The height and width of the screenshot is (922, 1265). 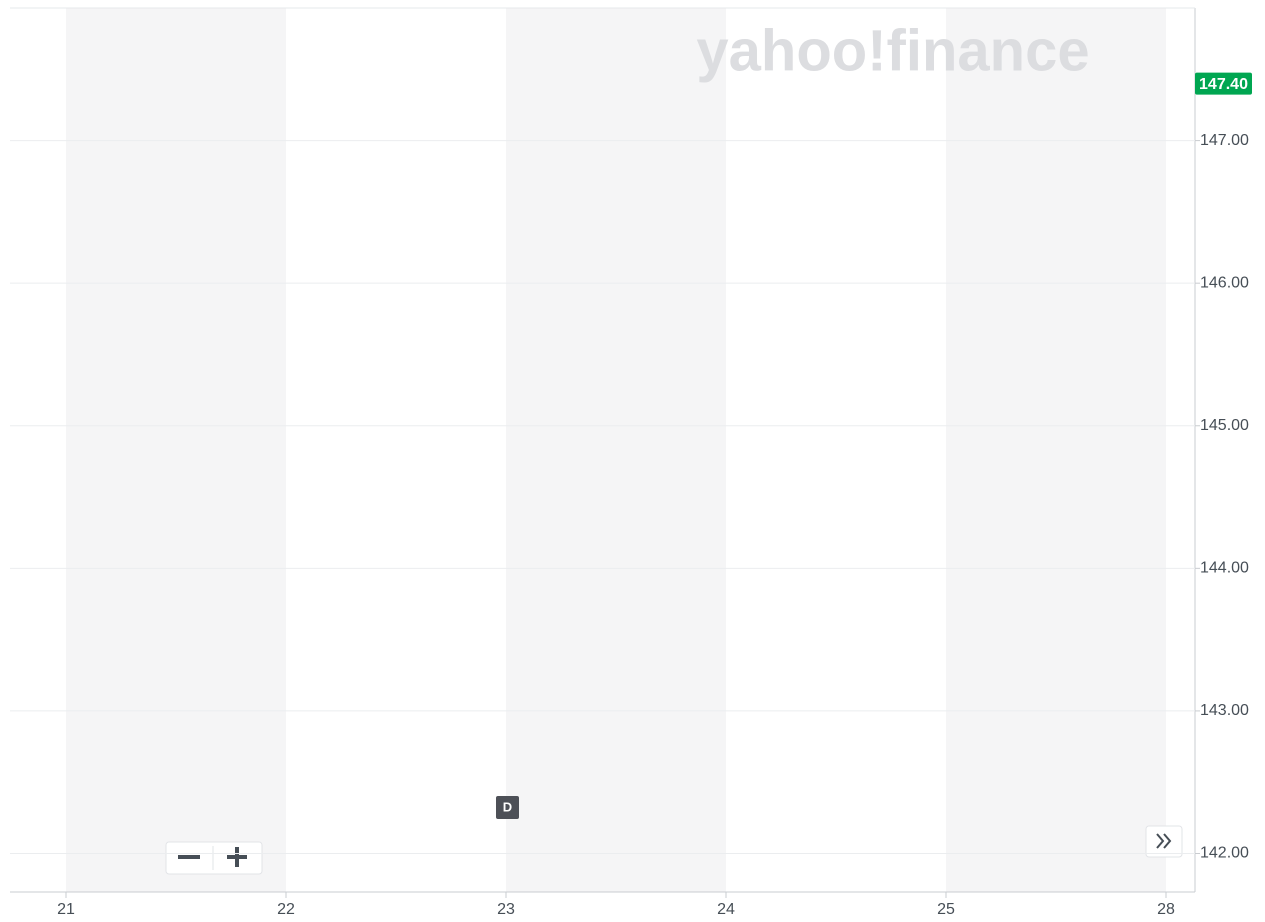 What do you see at coordinates (1224, 853) in the screenshot?
I see `y-tick-label: 142.00` at bounding box center [1224, 853].